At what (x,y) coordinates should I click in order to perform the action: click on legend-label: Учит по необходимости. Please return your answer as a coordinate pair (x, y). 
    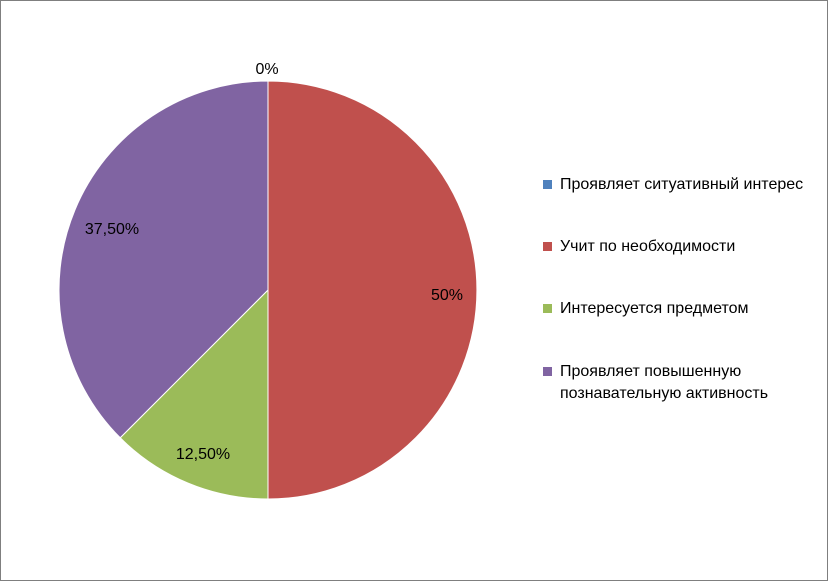
    Looking at the image, I should click on (648, 246).